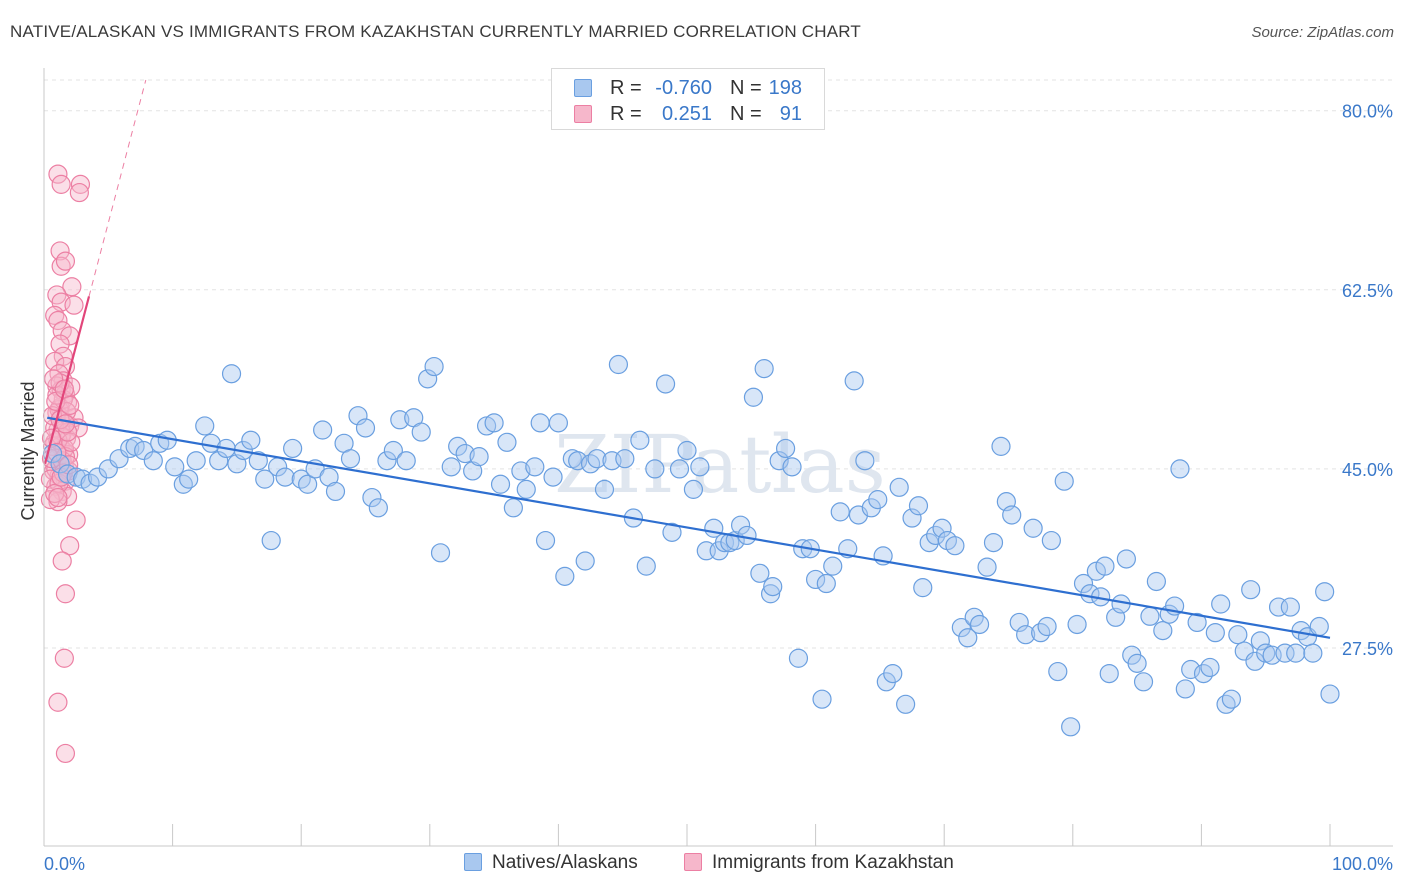  What do you see at coordinates (686, 114) in the screenshot?
I see `r-value: 0.251` at bounding box center [686, 114].